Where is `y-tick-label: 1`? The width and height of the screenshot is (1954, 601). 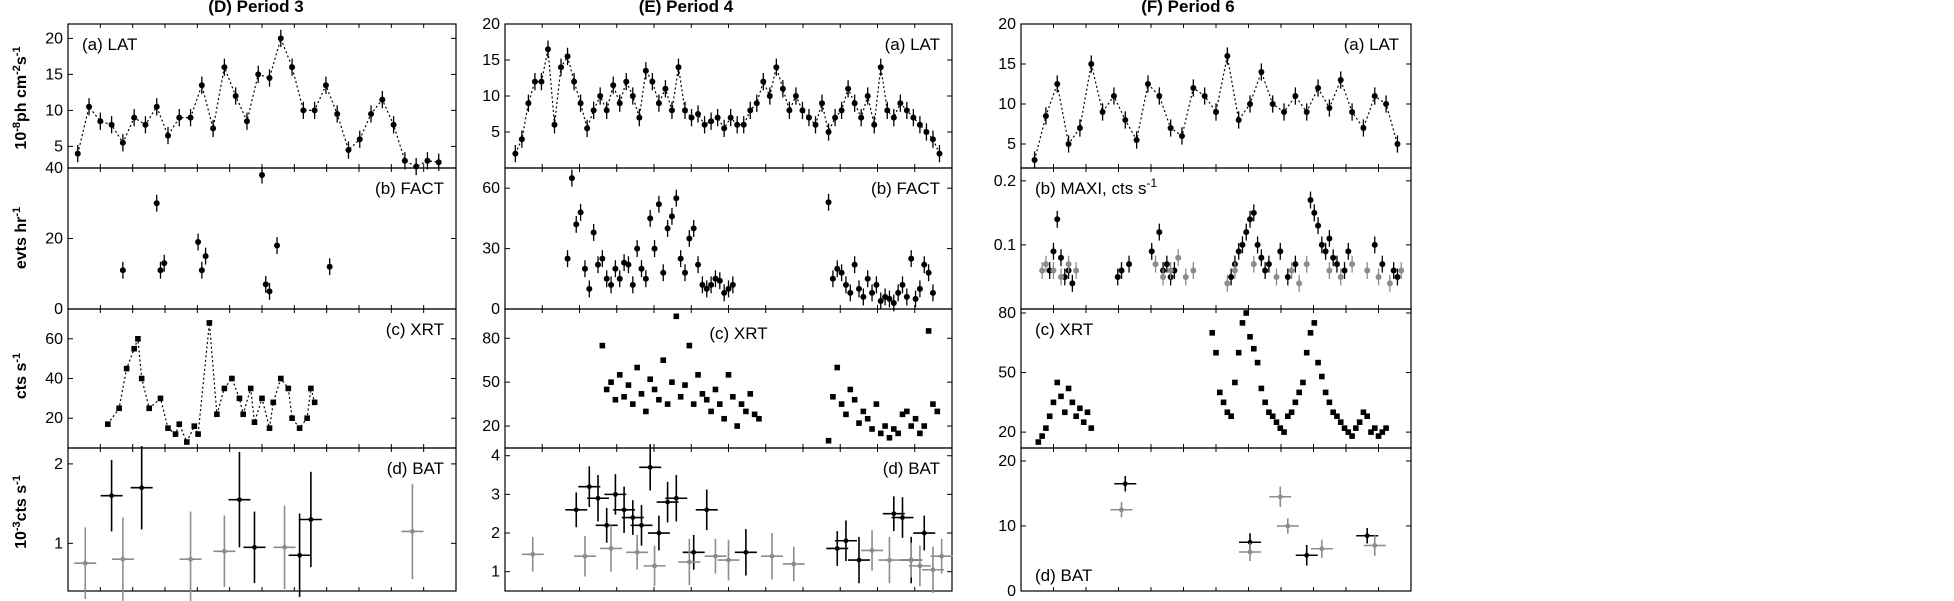 y-tick-label: 1 is located at coordinates (58, 543).